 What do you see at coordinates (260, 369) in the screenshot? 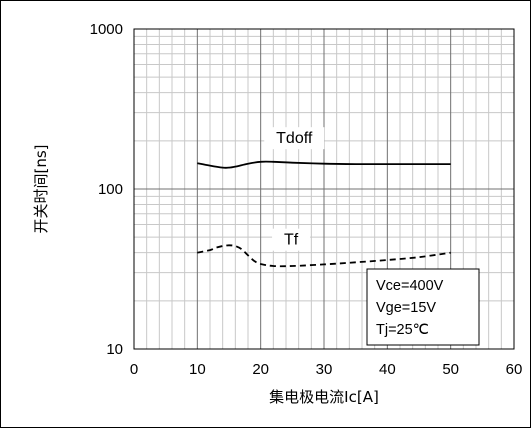
I see `x-tick-label: 20` at bounding box center [260, 369].